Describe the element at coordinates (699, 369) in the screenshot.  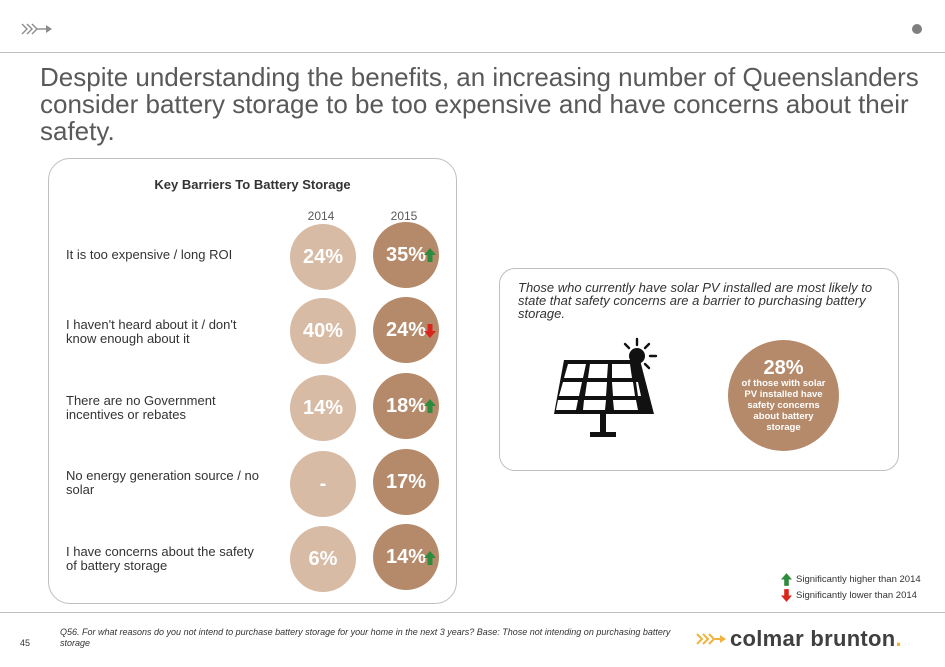
I see `solar-callout-panel` at that location.